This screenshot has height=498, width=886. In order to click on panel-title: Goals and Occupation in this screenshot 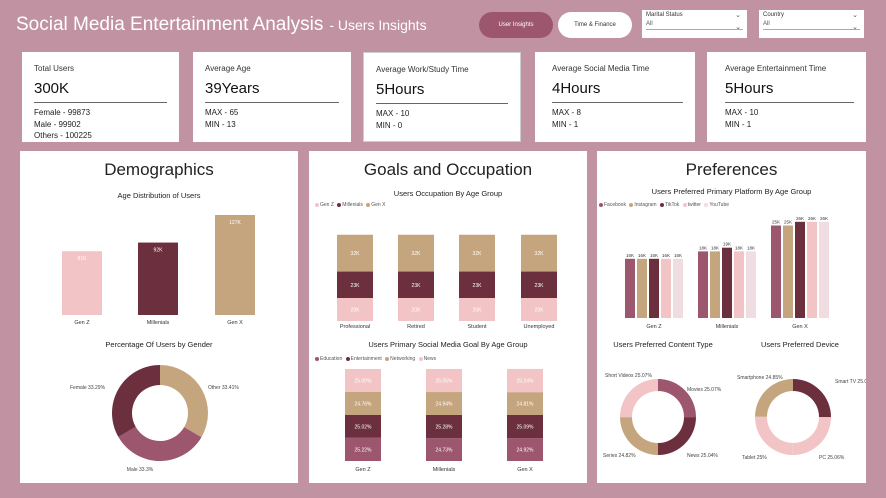, I will do `click(448, 169)`.